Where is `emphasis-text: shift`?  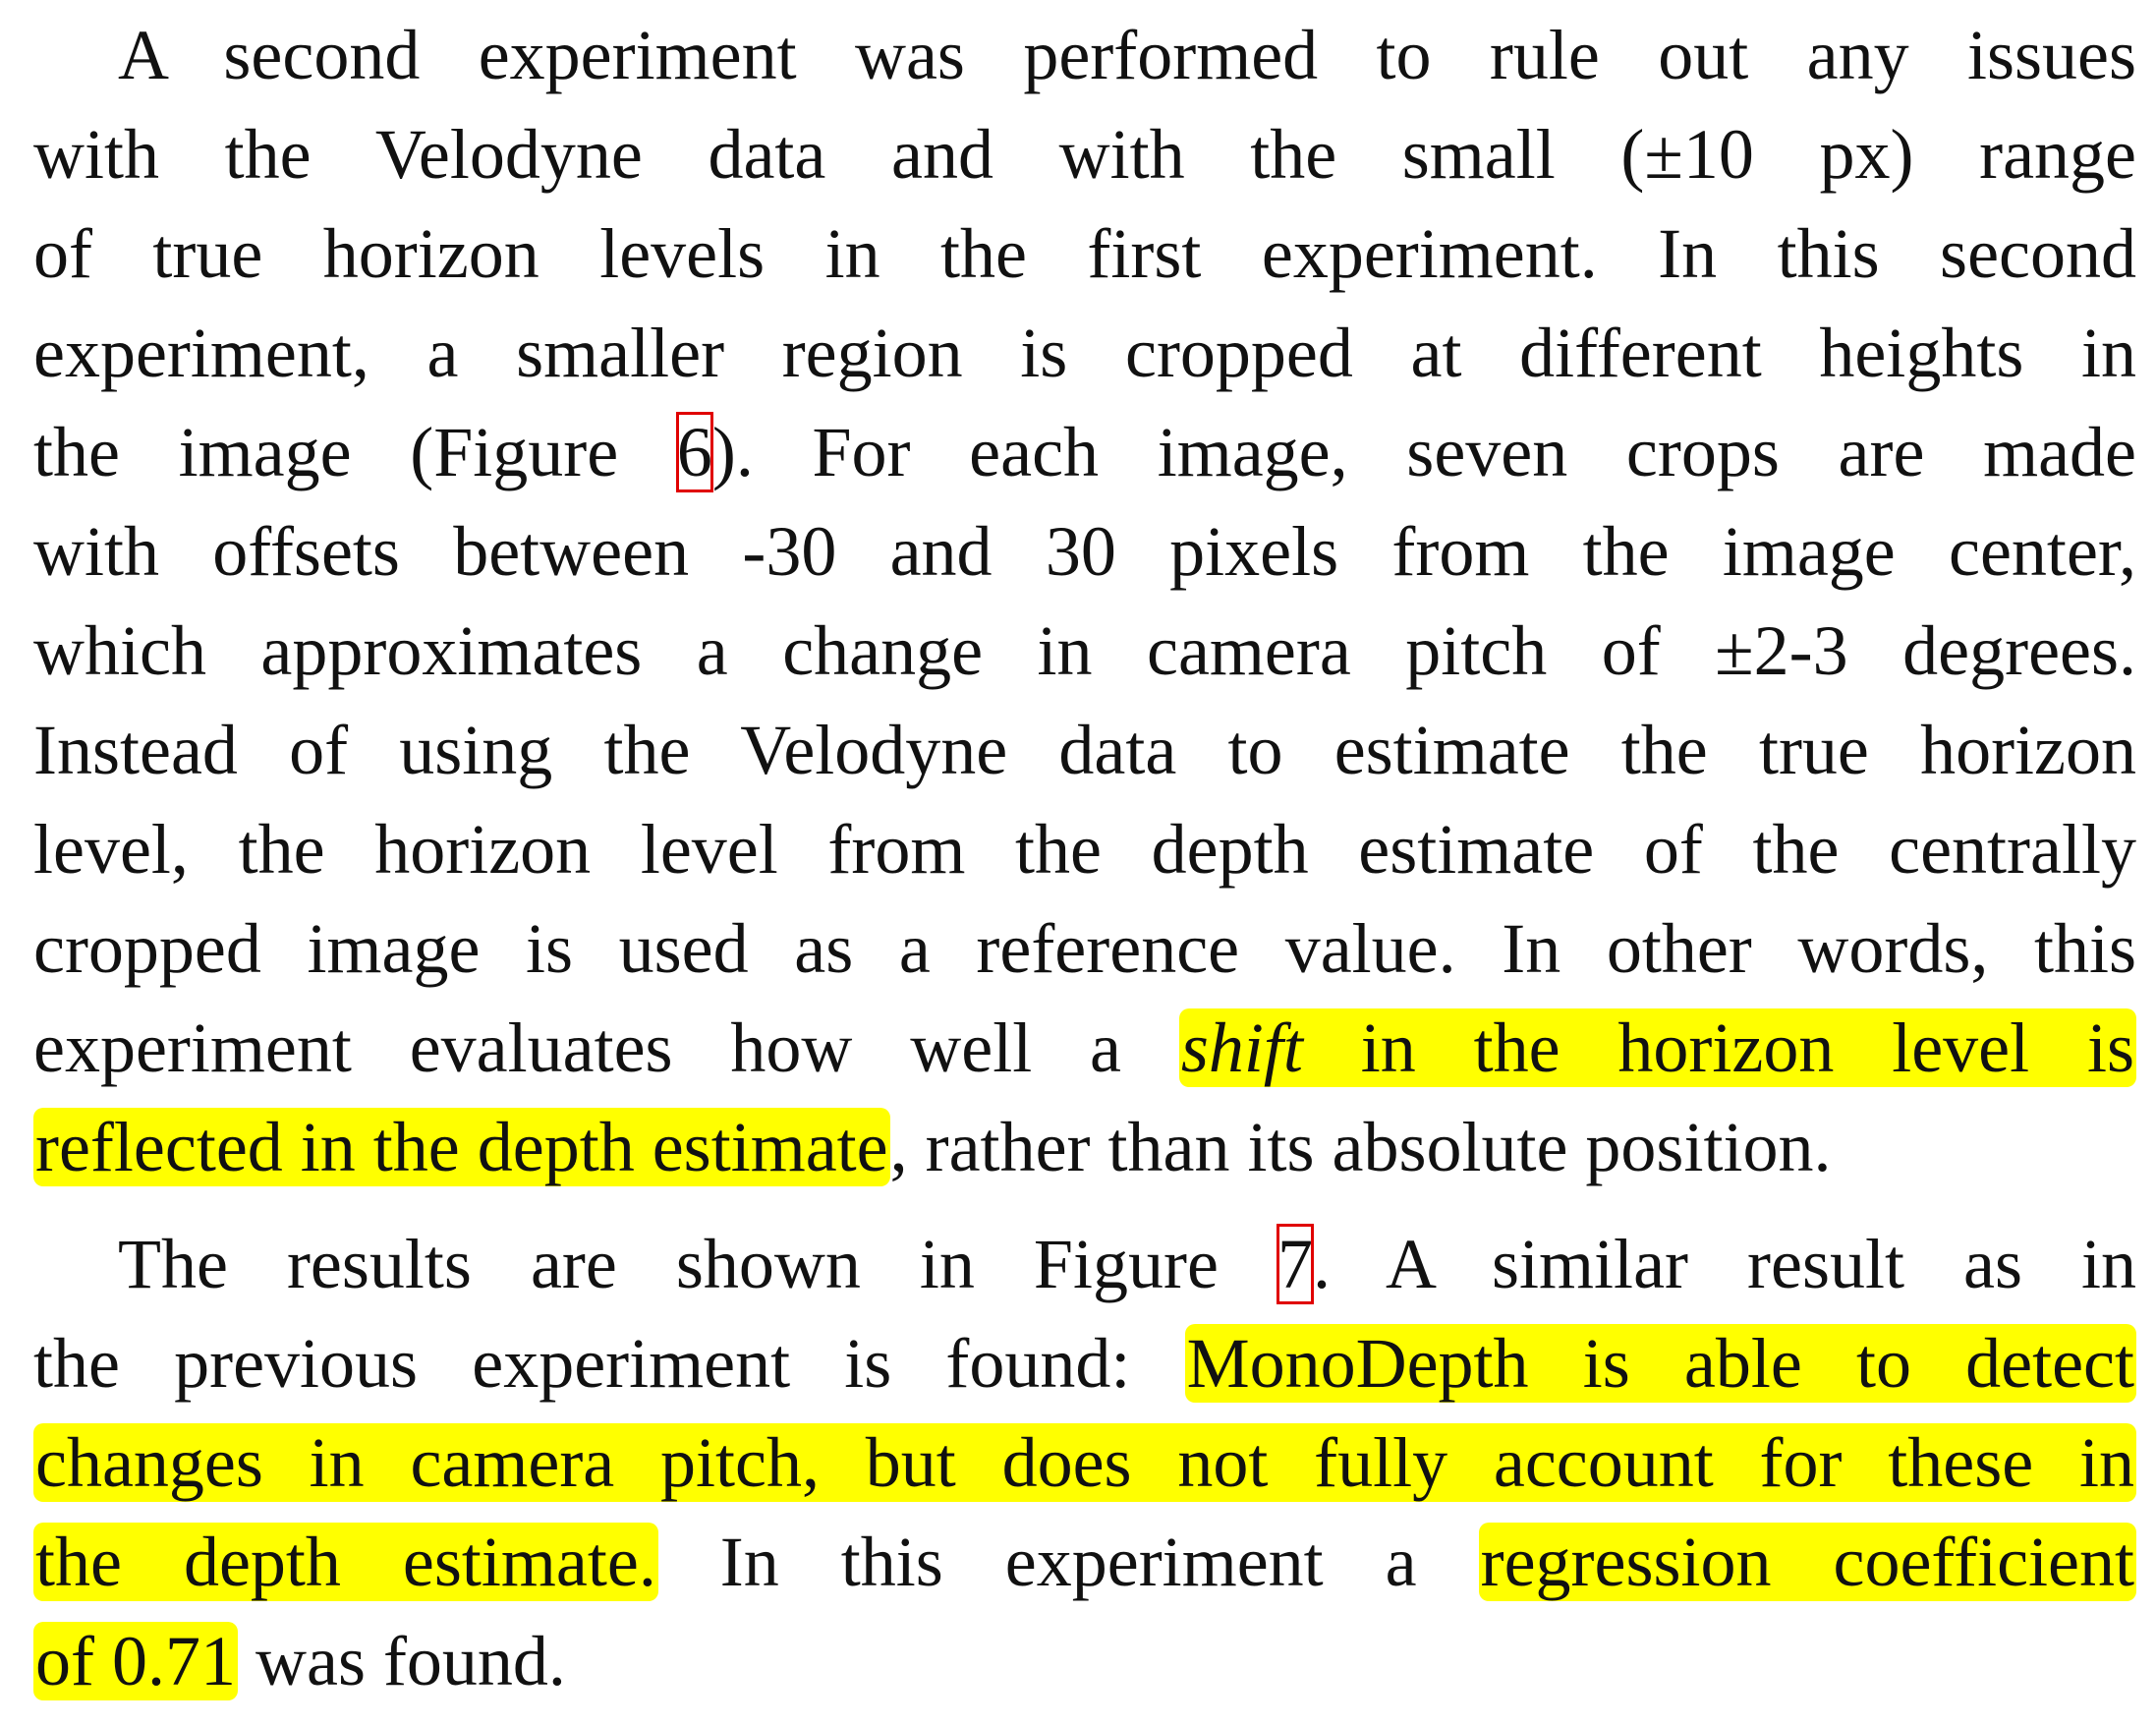 emphasis-text: shift is located at coordinates (1241, 1047).